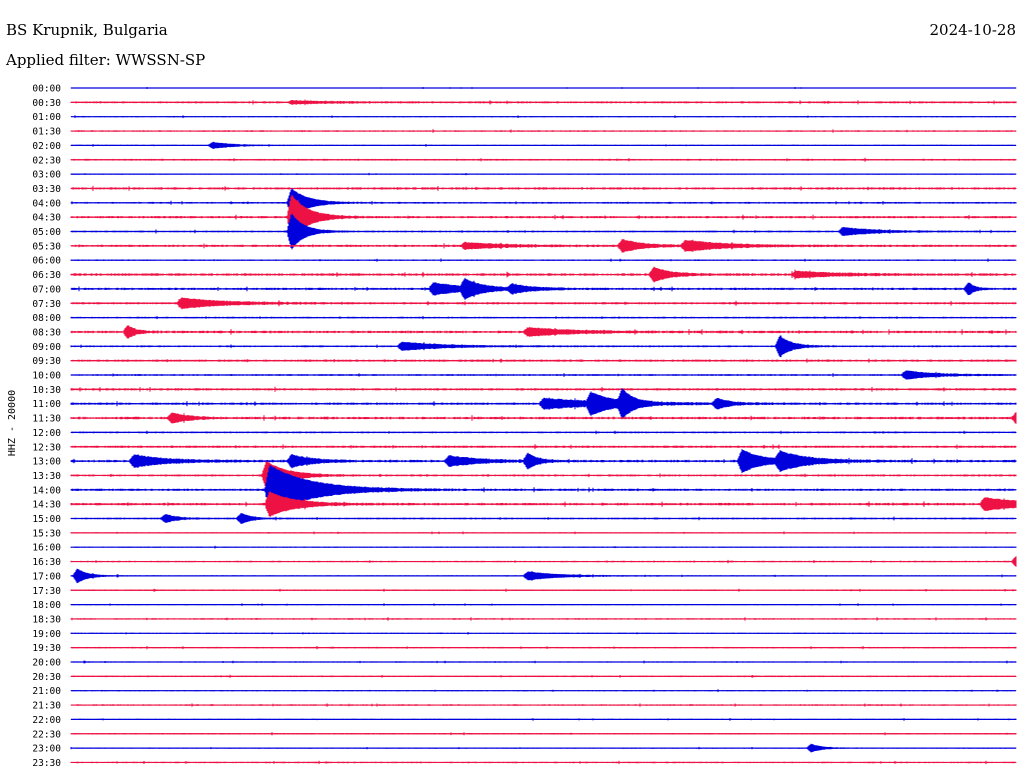  I want to click on time-label-1600: 16:00, so click(46, 548).